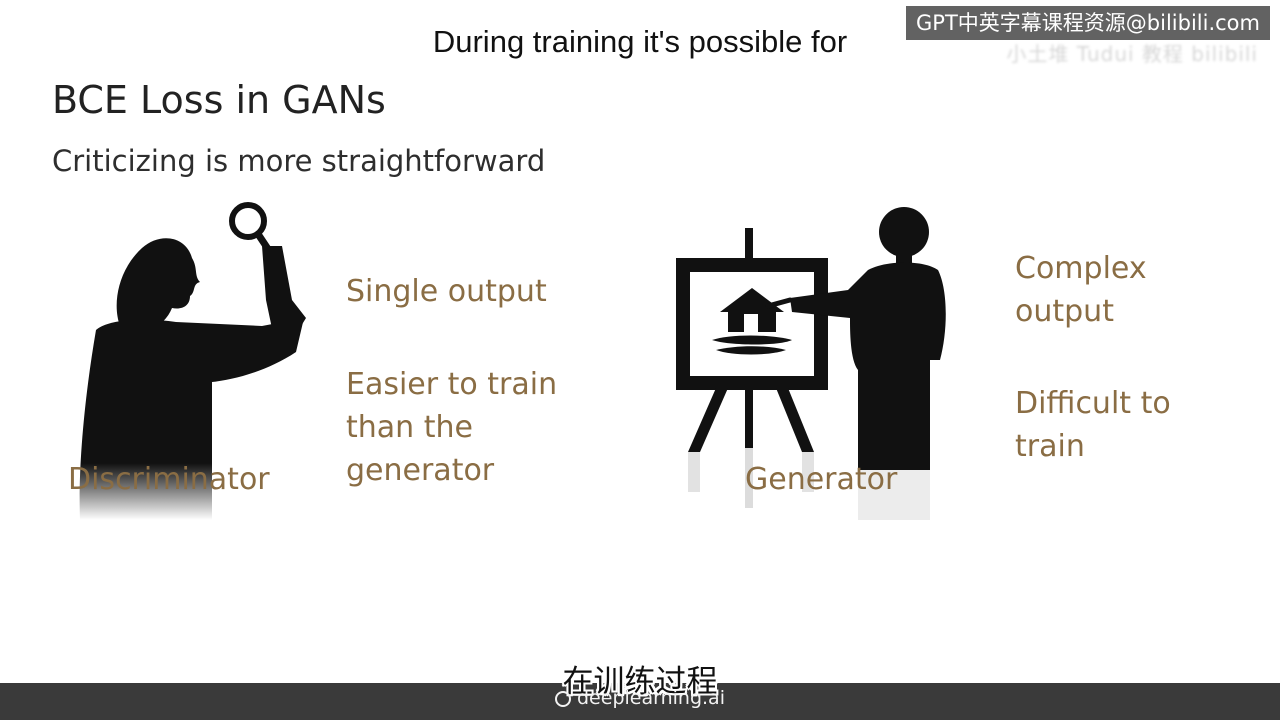 Image resolution: width=1280 pixels, height=720 pixels. Describe the element at coordinates (169, 479) in the screenshot. I see `discriminator-label: Discriminator` at that location.